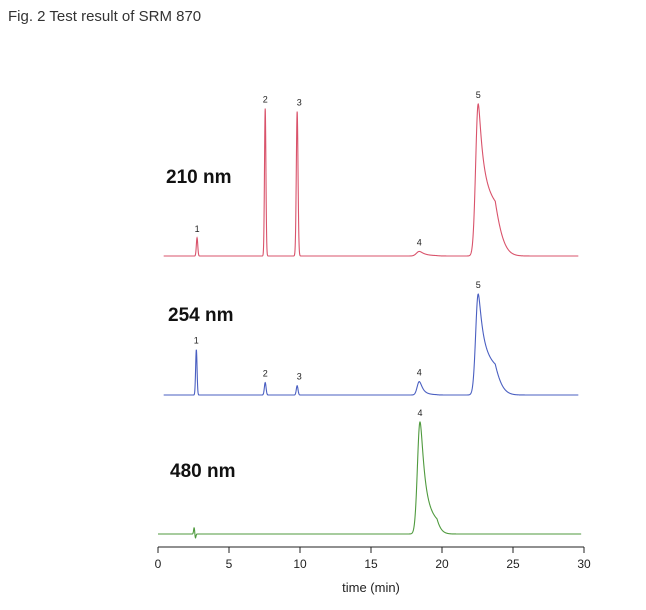 This screenshot has width=646, height=610. I want to click on x-axis: 0 5 10 15 20 25 30 time (min), so click(373, 570).